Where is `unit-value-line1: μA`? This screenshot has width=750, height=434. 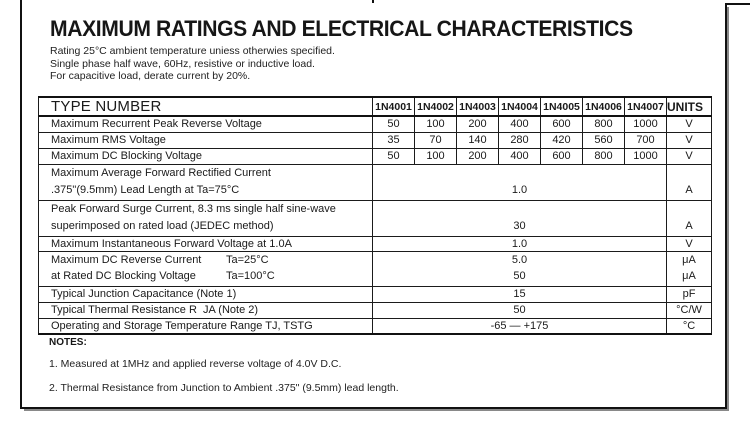 unit-value-line1: μA is located at coordinates (689, 260).